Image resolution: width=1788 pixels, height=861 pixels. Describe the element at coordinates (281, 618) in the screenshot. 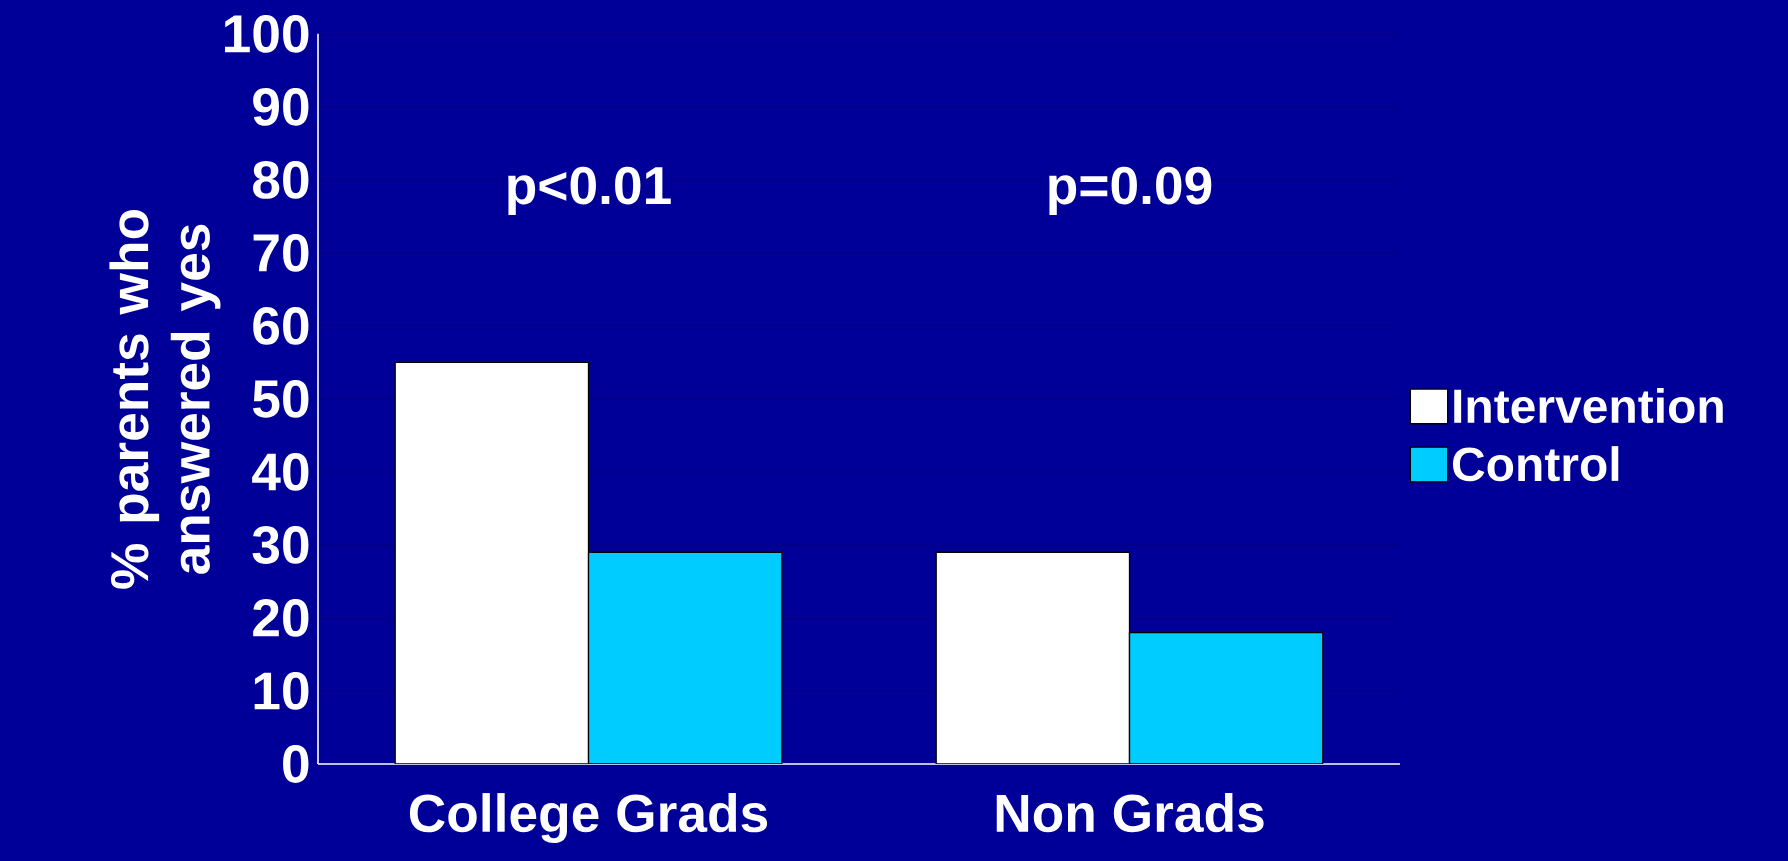

I see `y-tick-label: 20` at that location.